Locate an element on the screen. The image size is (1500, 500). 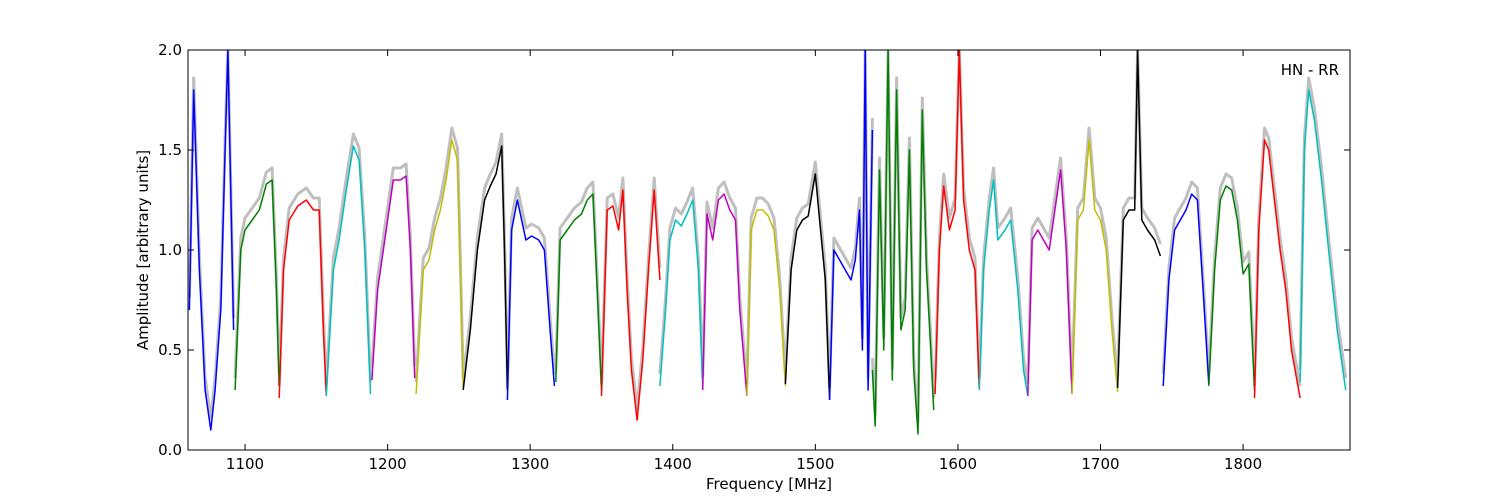
x-tick-label-1800: 1800 is located at coordinates (1243, 464).